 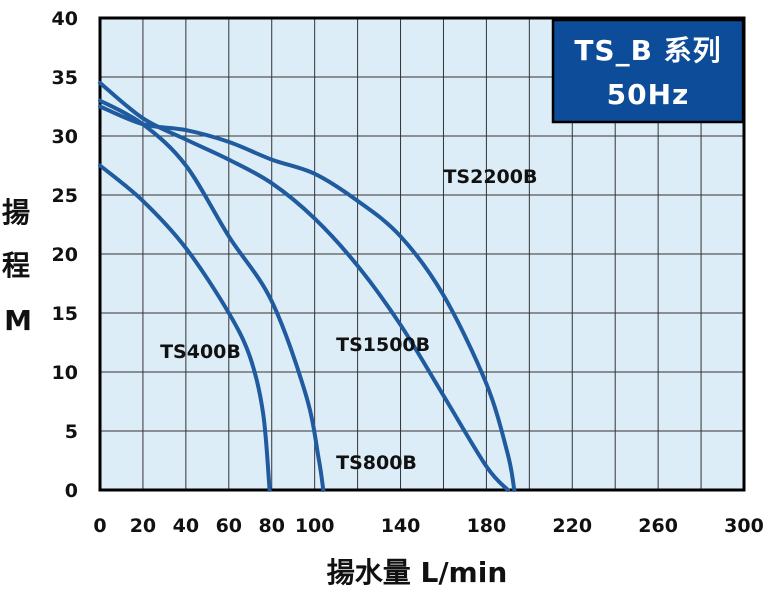 I want to click on y-tick-label: 10, so click(x=65, y=373).